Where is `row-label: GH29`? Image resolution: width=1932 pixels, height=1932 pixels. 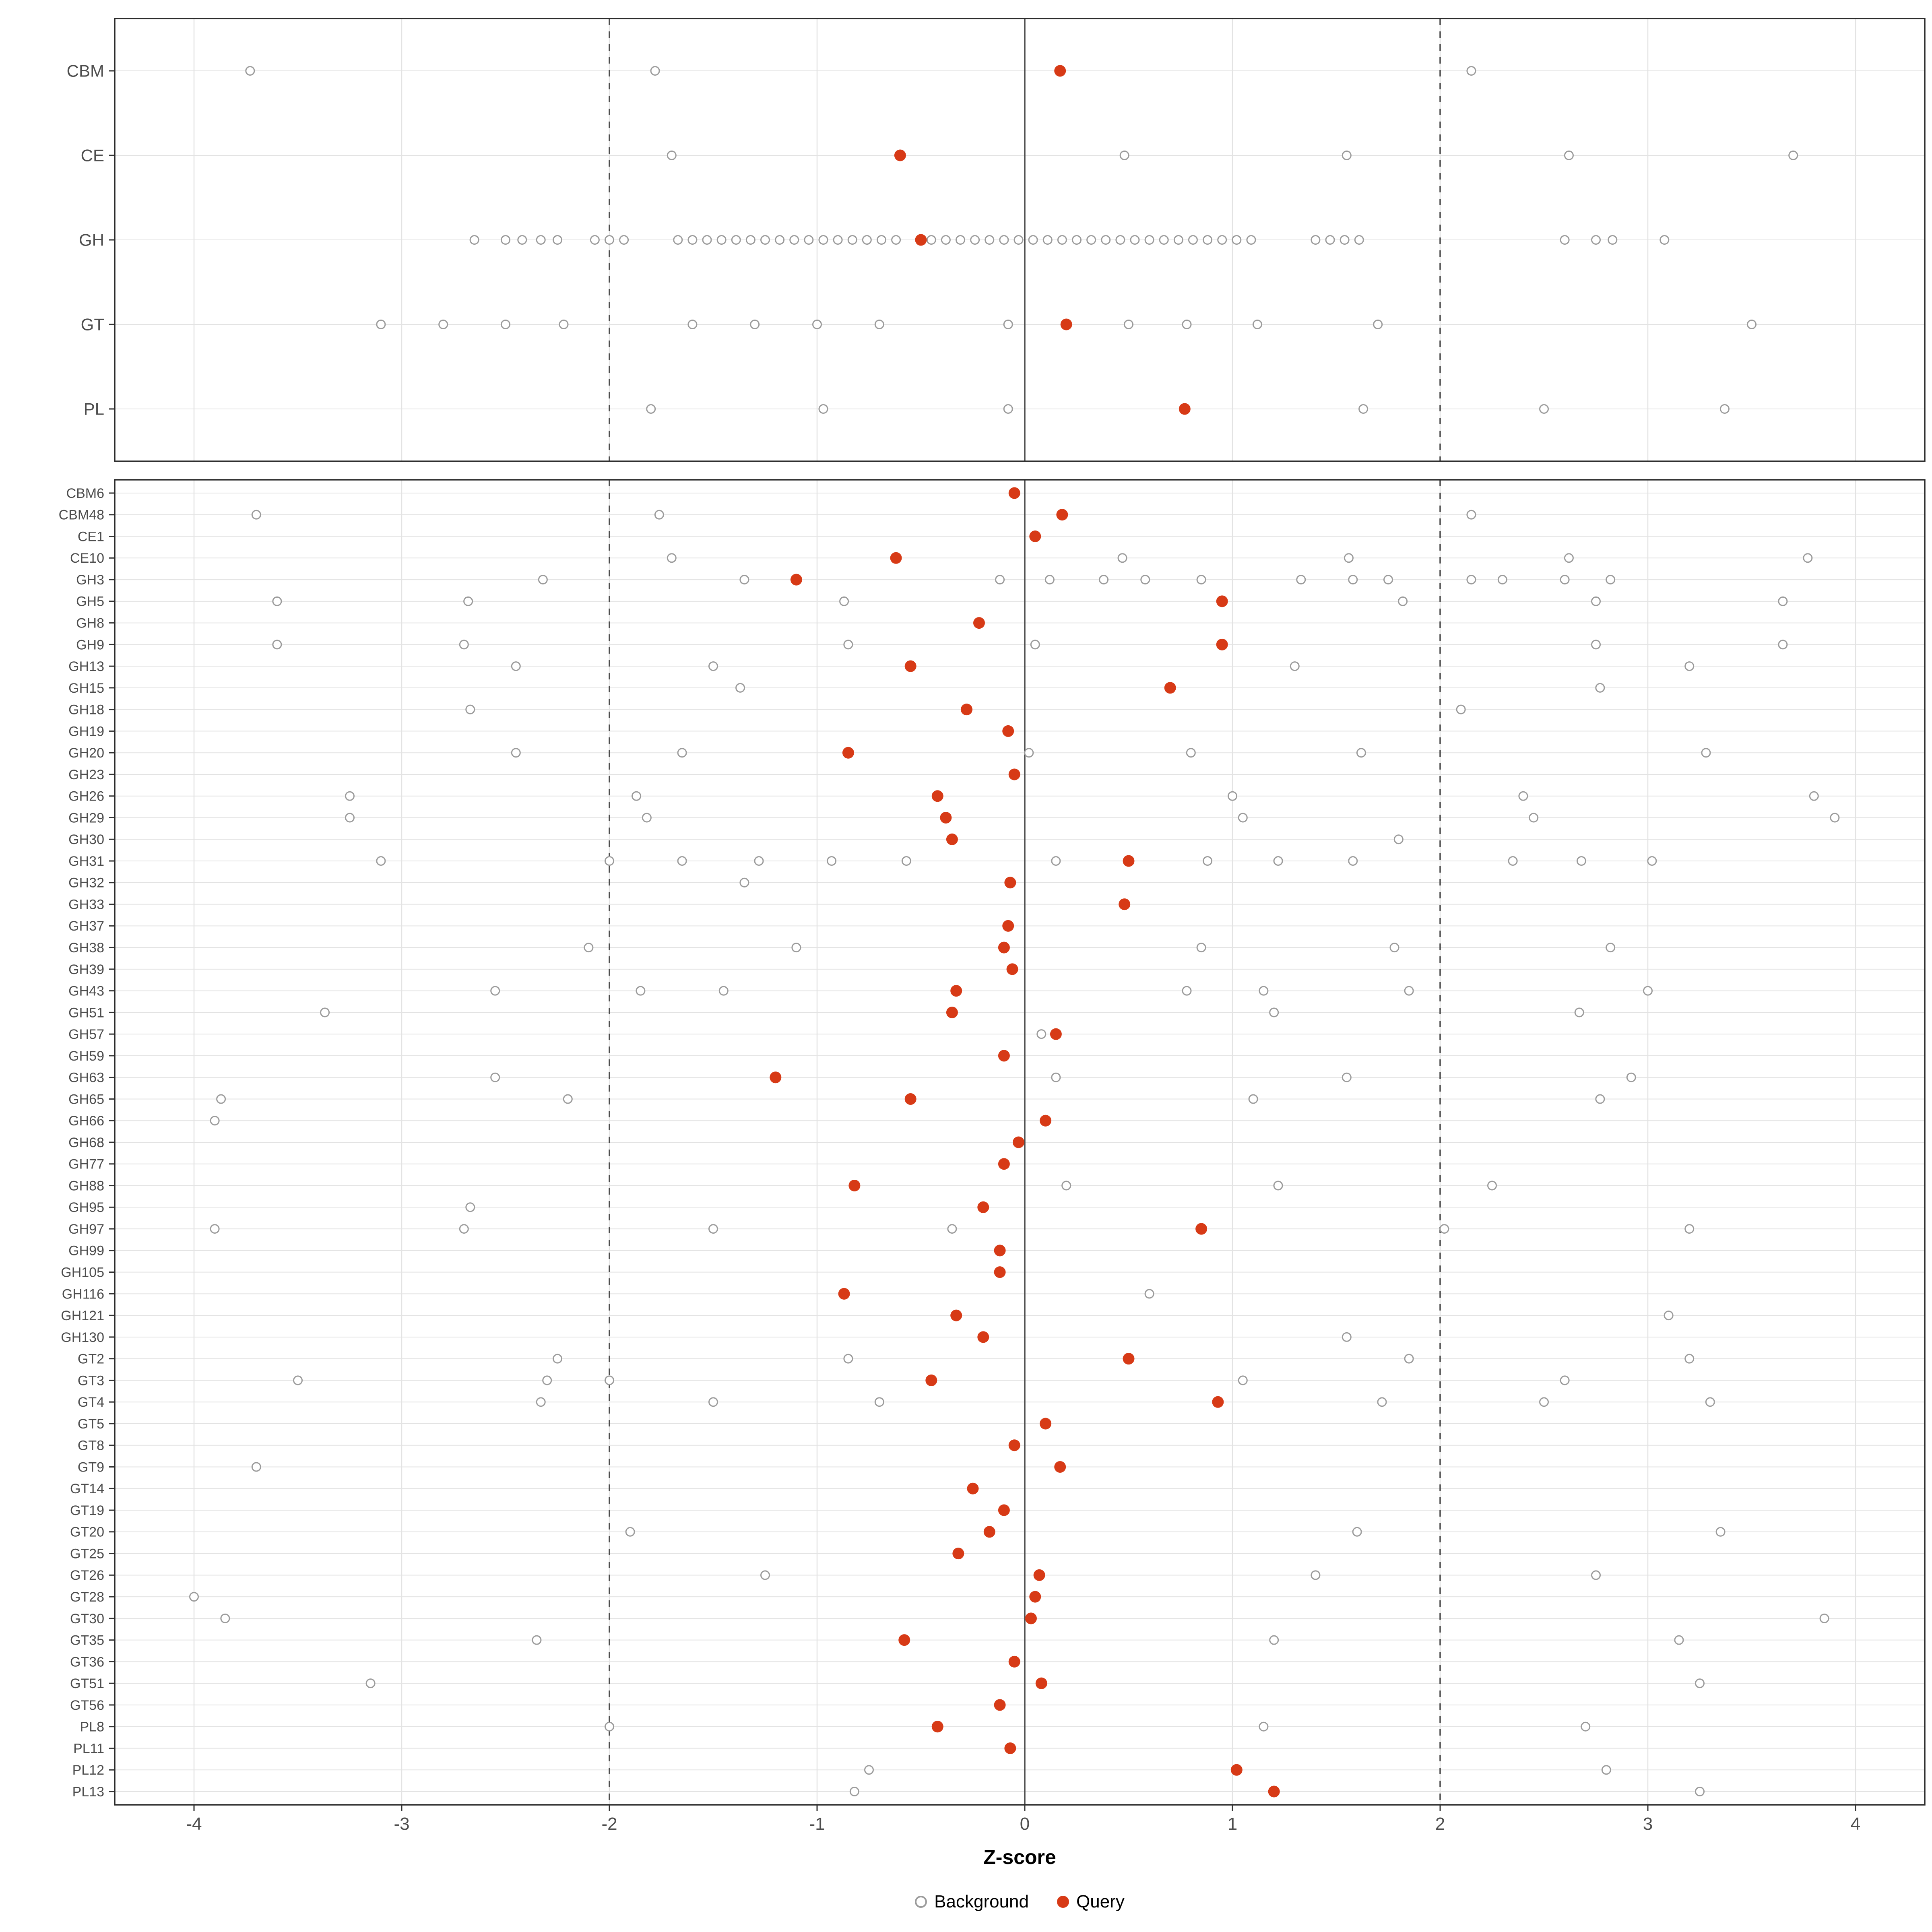
row-label: GH29 is located at coordinates (86, 818).